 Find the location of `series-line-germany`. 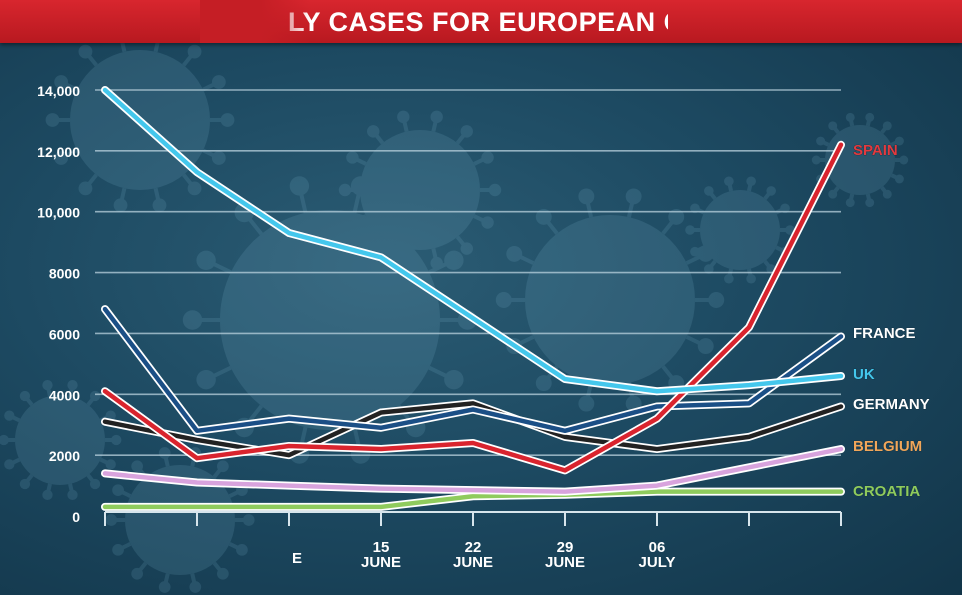

series-line-germany is located at coordinates (473, 429).